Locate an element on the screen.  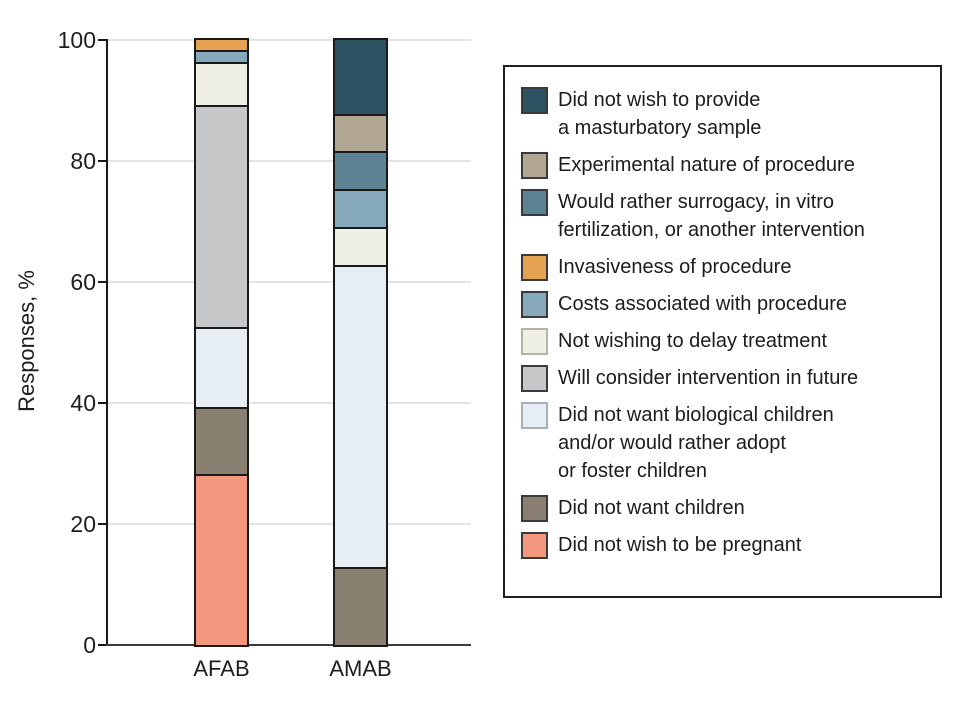
legend-label: Did not want children is located at coordinates (651, 508).